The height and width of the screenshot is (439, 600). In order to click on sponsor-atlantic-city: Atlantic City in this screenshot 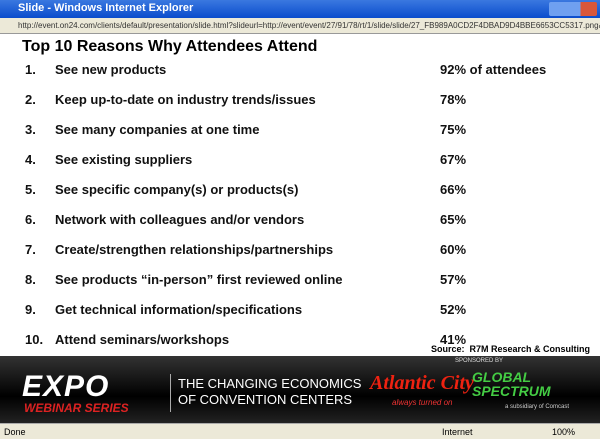, I will do `click(422, 383)`.